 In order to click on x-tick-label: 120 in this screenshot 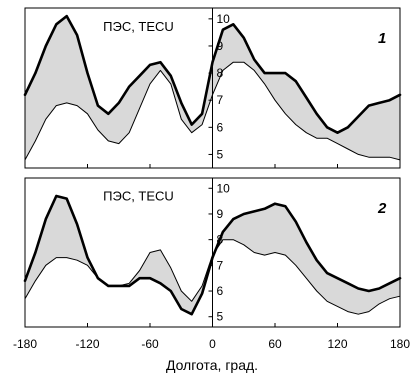, I will do `click(337, 344)`.